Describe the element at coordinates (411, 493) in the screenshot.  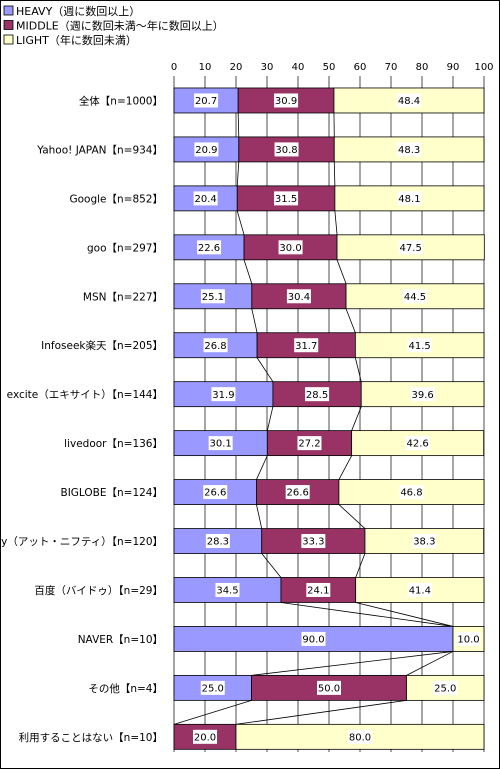
I see `data-label: 46.8` at that location.